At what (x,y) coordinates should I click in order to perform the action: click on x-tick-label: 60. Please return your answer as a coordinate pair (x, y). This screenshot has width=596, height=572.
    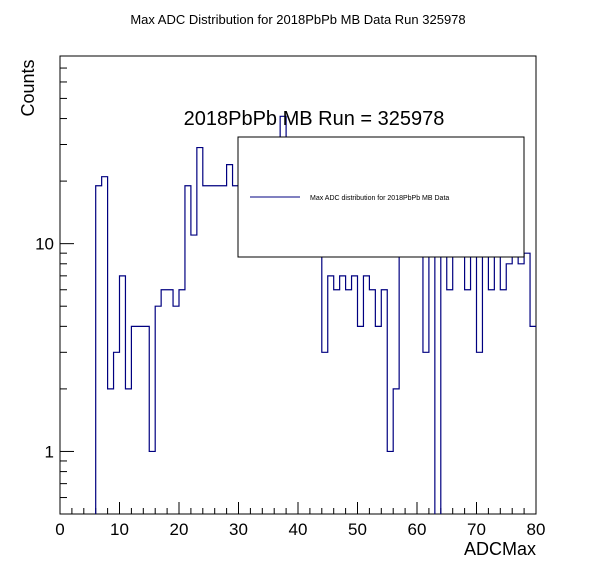
    Looking at the image, I should click on (417, 529).